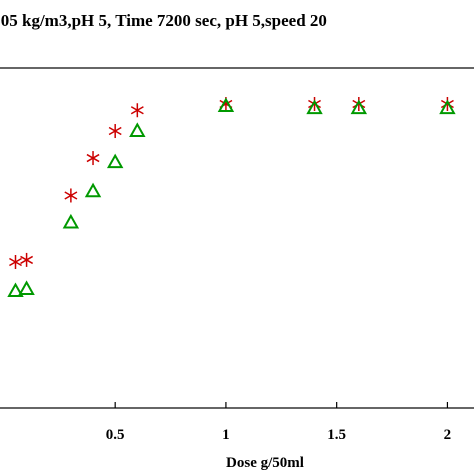 The image size is (474, 474). What do you see at coordinates (278, 422) in the screenshot?
I see `x-axis-ticks: 0.5 1 1.5 2` at bounding box center [278, 422].